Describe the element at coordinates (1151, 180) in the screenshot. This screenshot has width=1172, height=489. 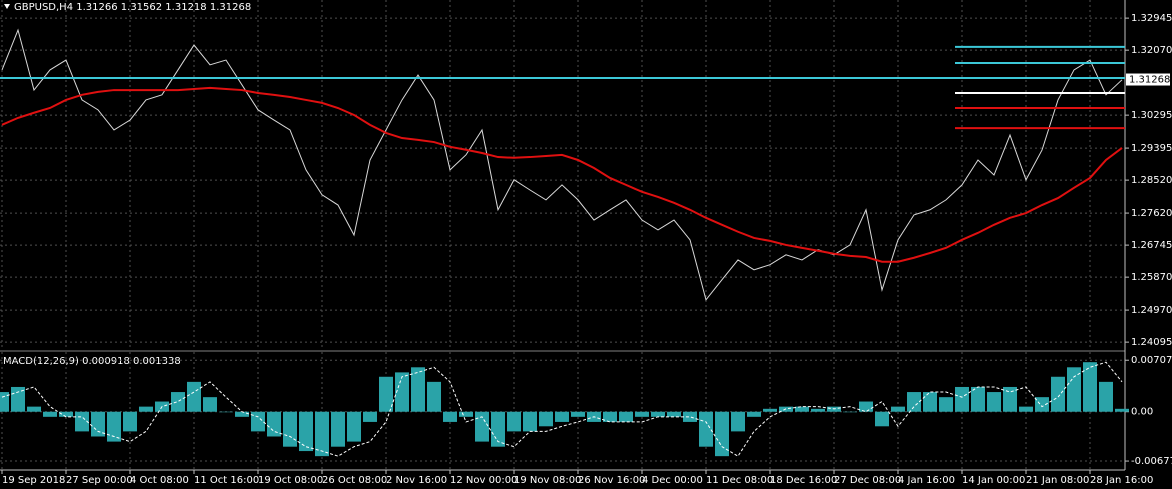
I see `y-tick-label: 1.28520` at that location.